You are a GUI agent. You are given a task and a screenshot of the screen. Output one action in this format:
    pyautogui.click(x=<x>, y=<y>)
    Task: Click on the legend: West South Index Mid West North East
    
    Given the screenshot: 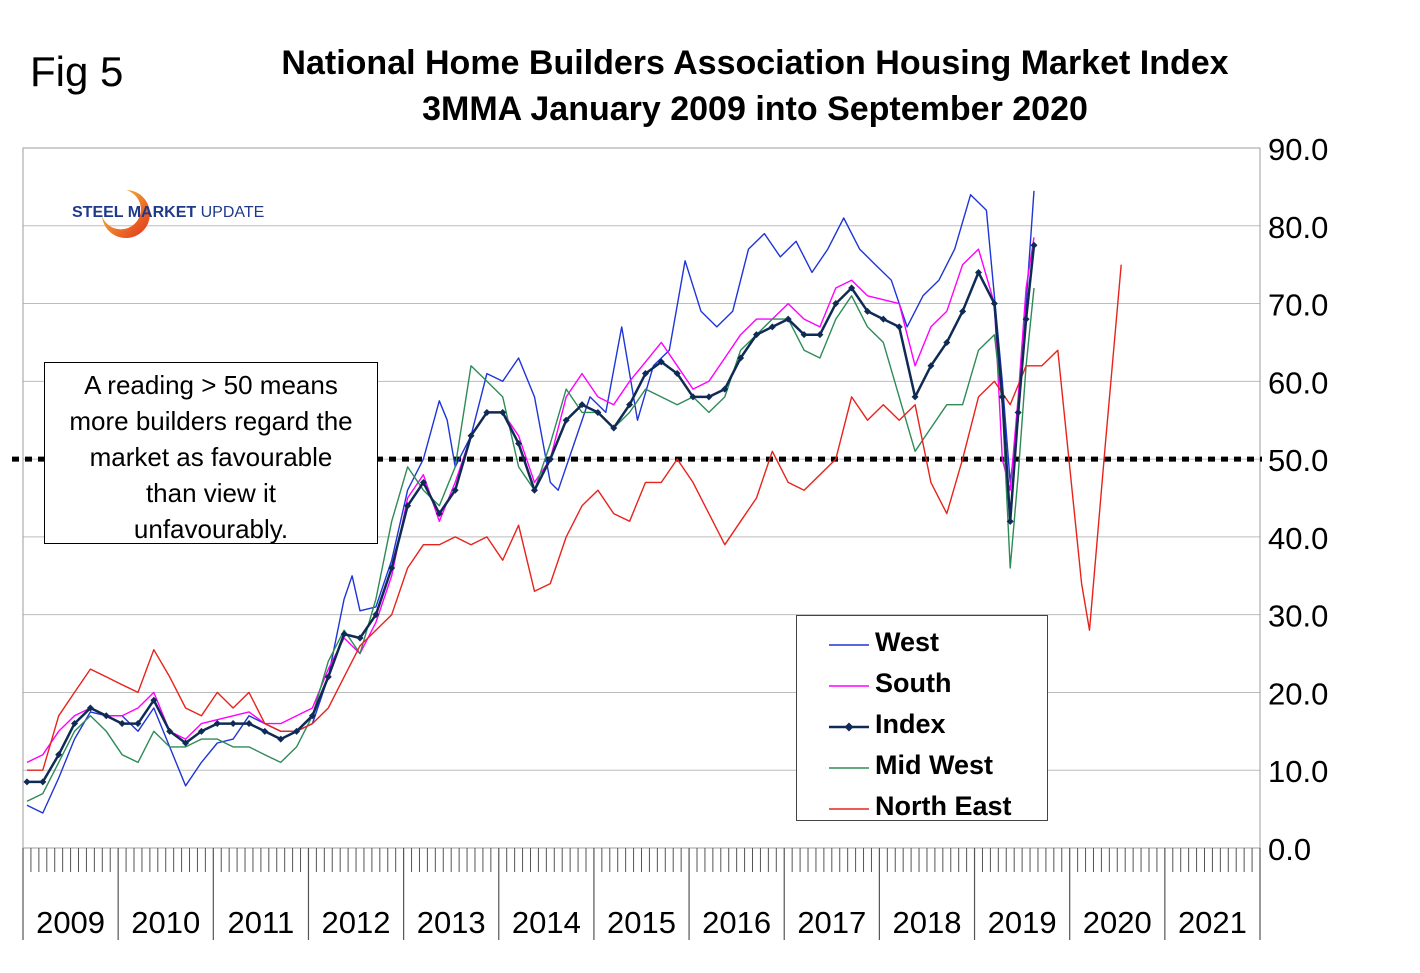 What is the action you would take?
    pyautogui.click(x=922, y=718)
    